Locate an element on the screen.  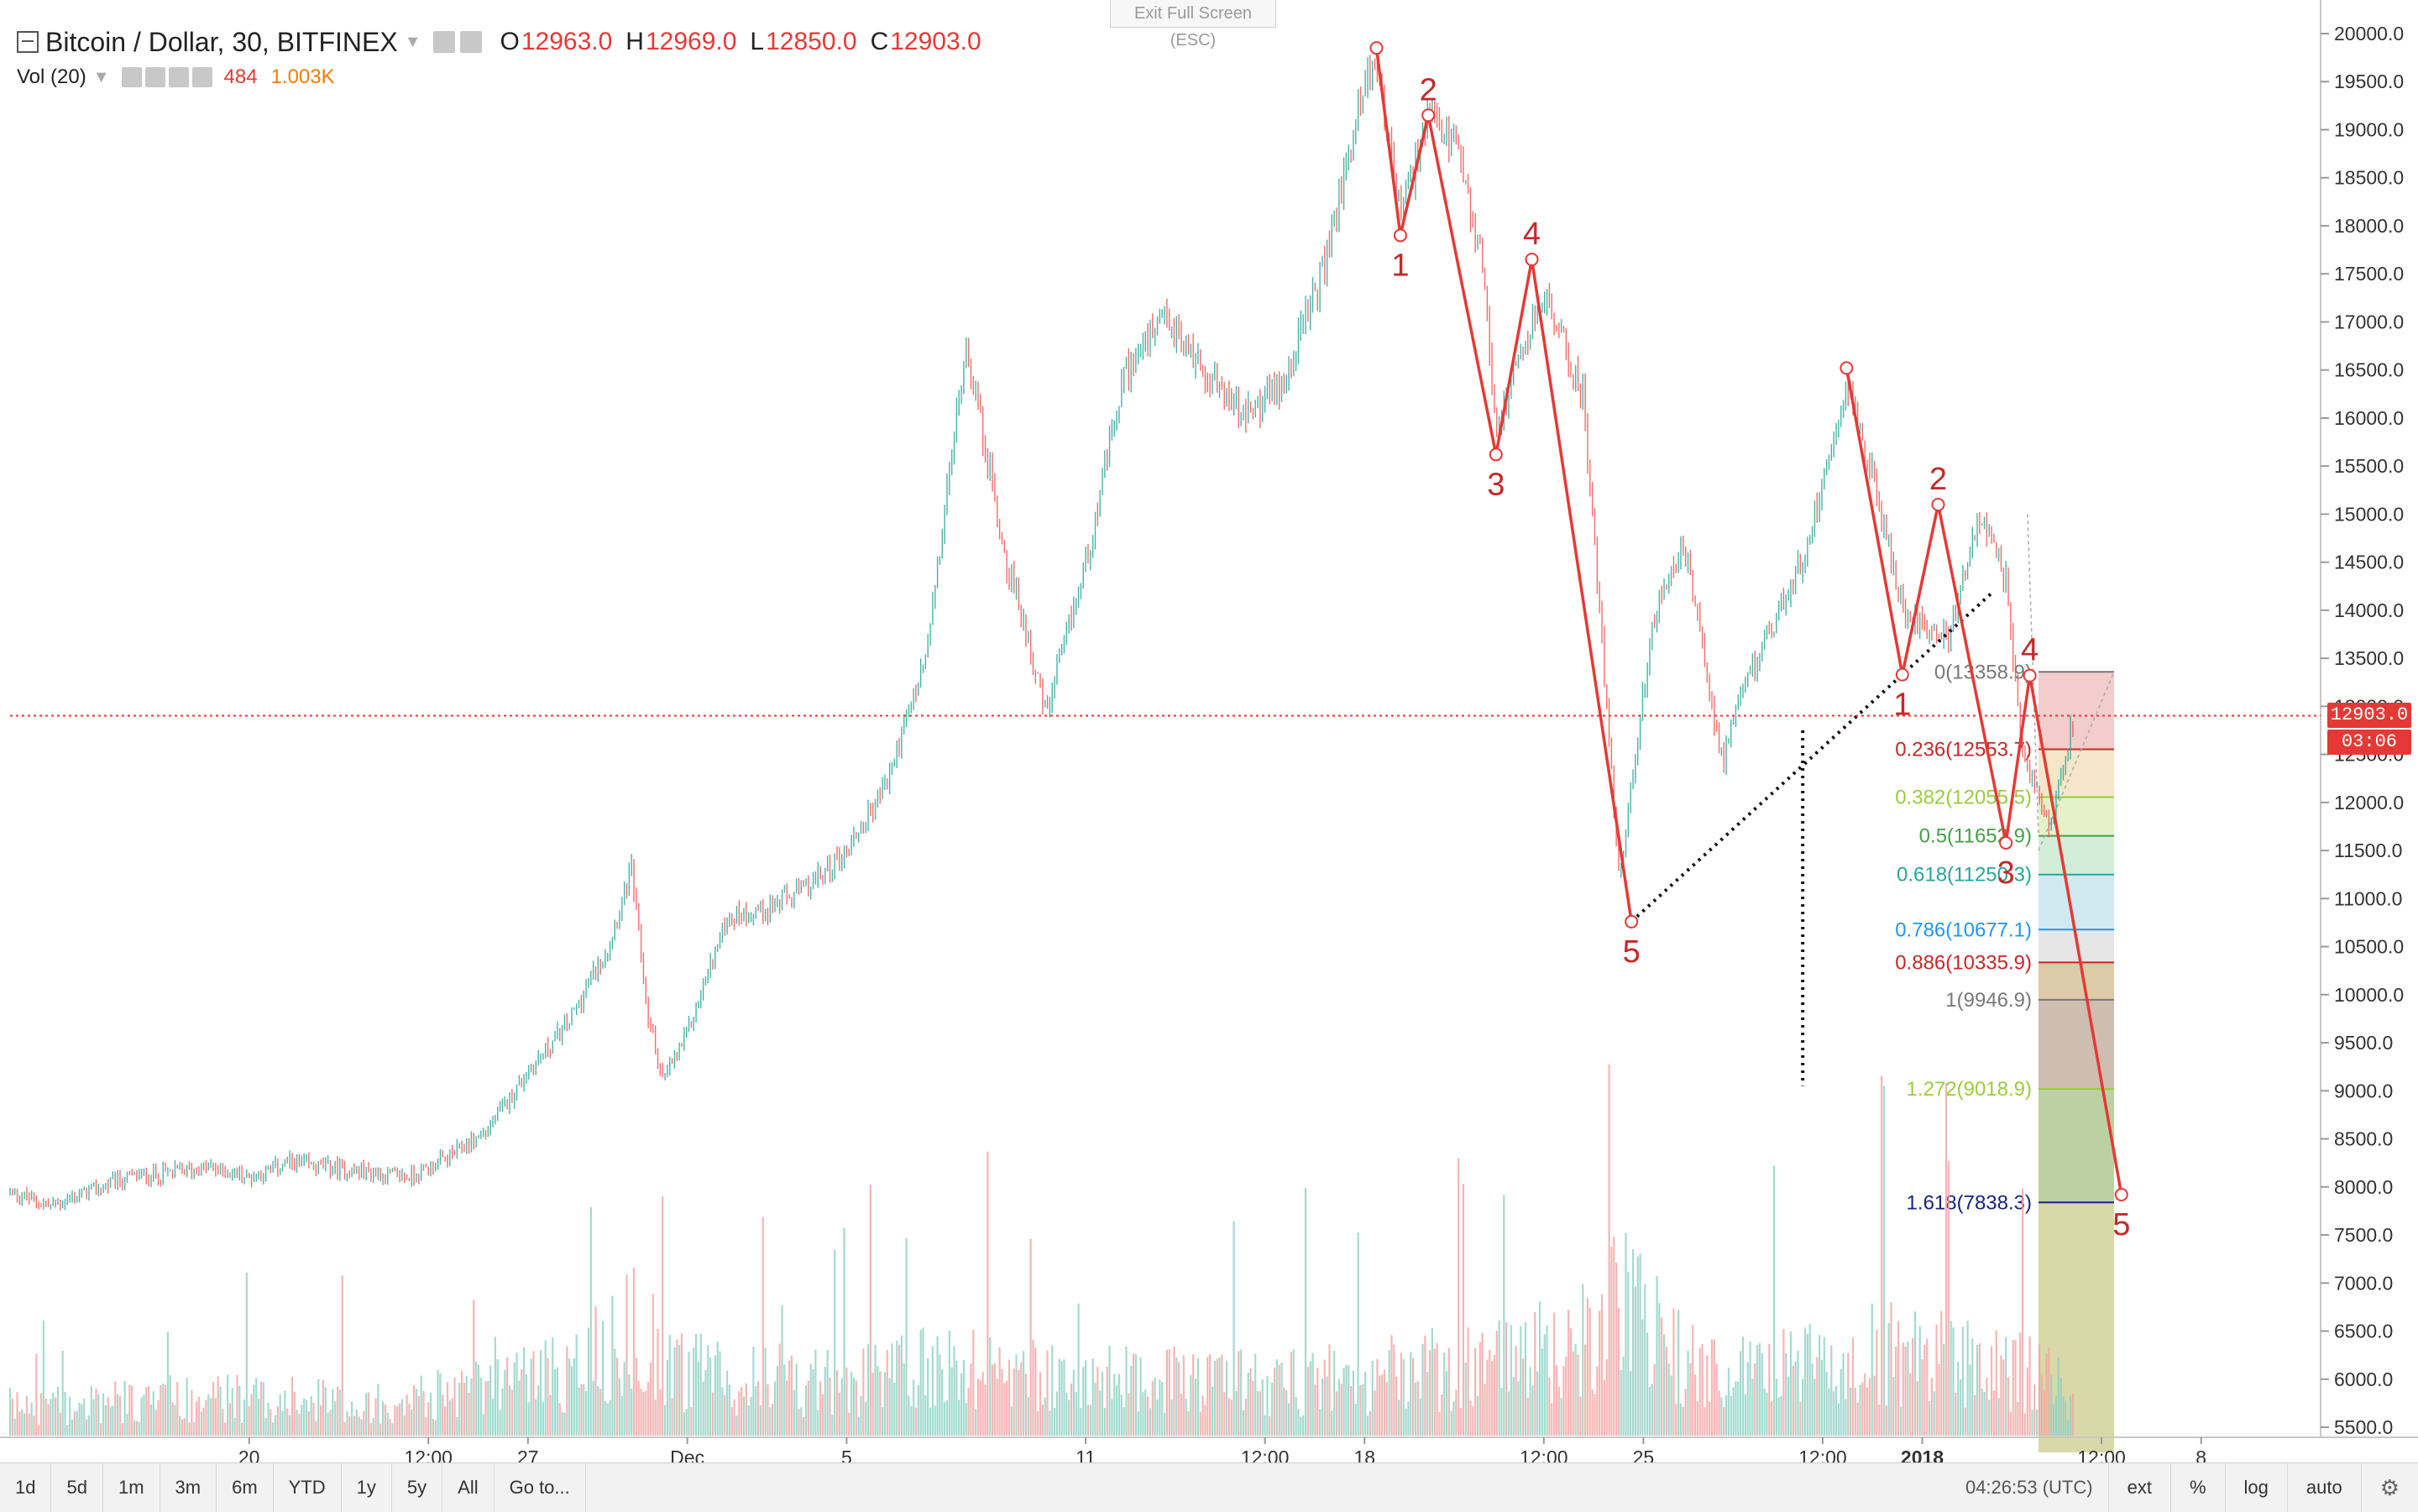
open-label: O is located at coordinates (510, 41).